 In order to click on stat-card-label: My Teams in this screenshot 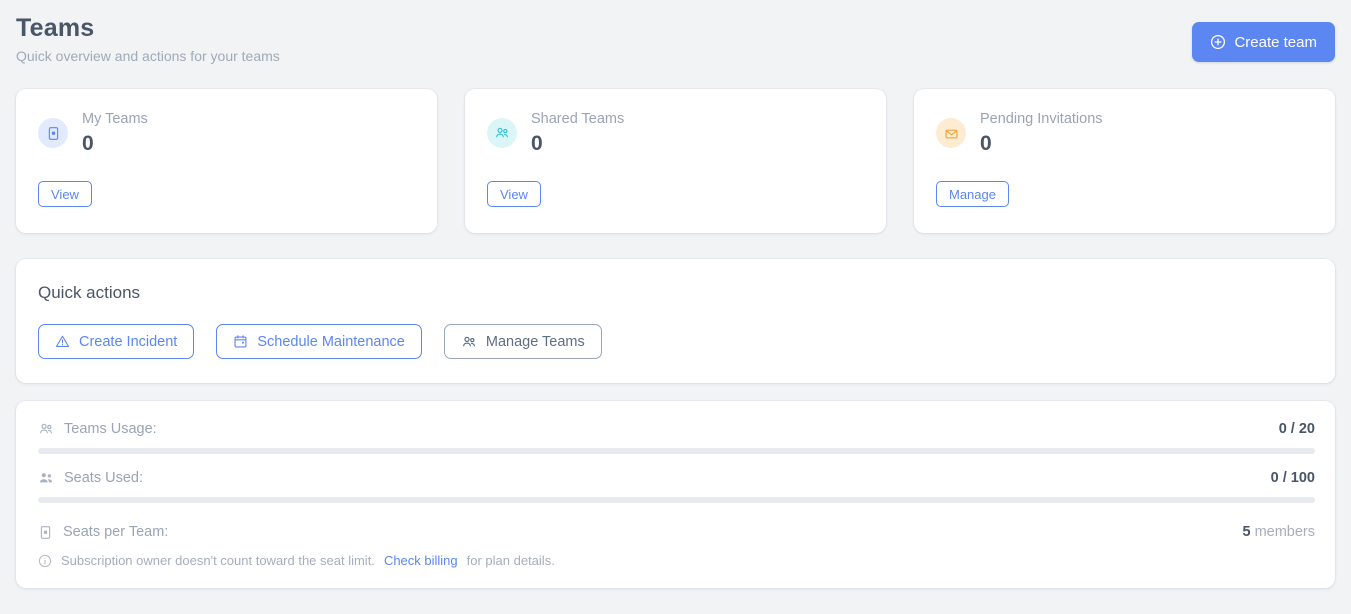, I will do `click(115, 119)`.